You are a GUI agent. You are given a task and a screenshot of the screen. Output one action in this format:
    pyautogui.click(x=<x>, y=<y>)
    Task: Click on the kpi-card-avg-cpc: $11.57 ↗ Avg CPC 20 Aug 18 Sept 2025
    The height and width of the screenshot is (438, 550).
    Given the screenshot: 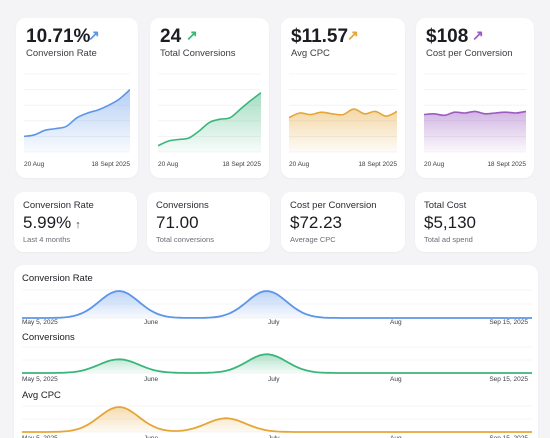 What is the action you would take?
    pyautogui.click(x=343, y=98)
    